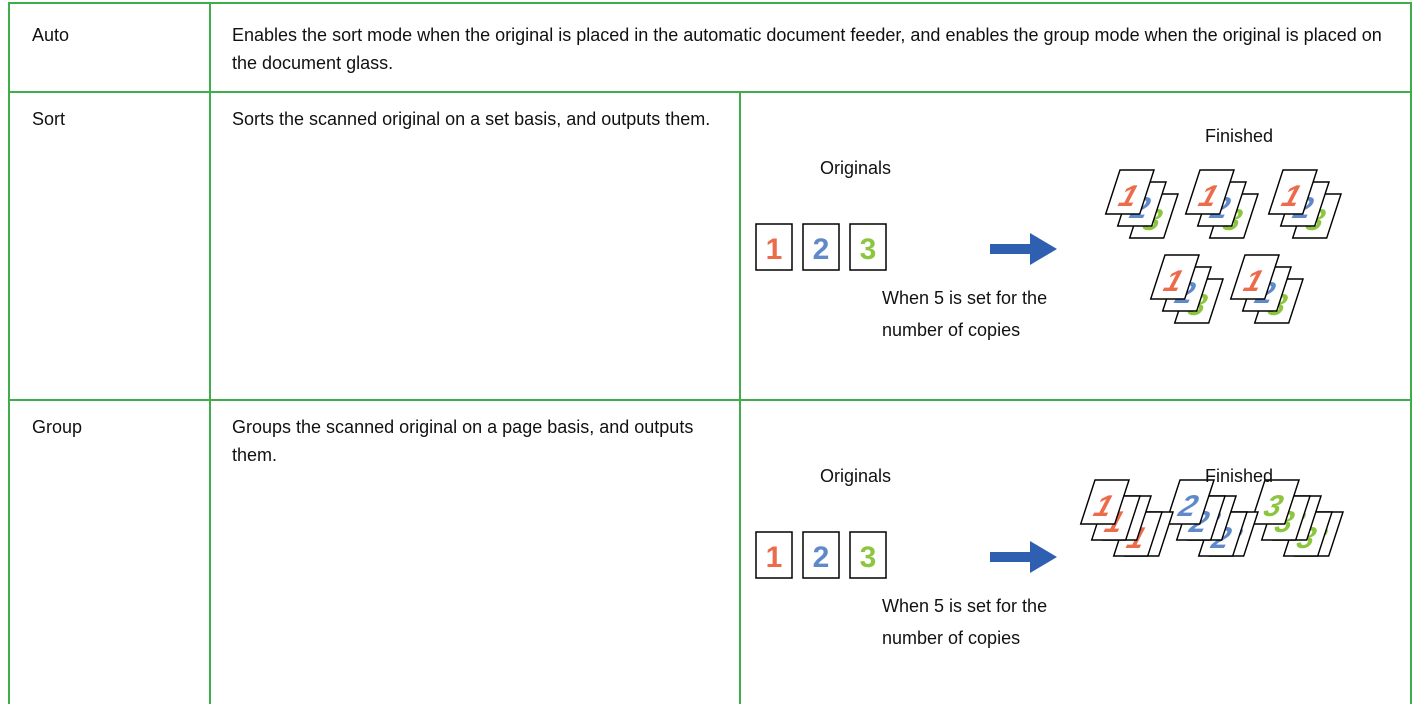 This screenshot has width=1419, height=704. I want to click on sheet: 2, so click(1189, 502).